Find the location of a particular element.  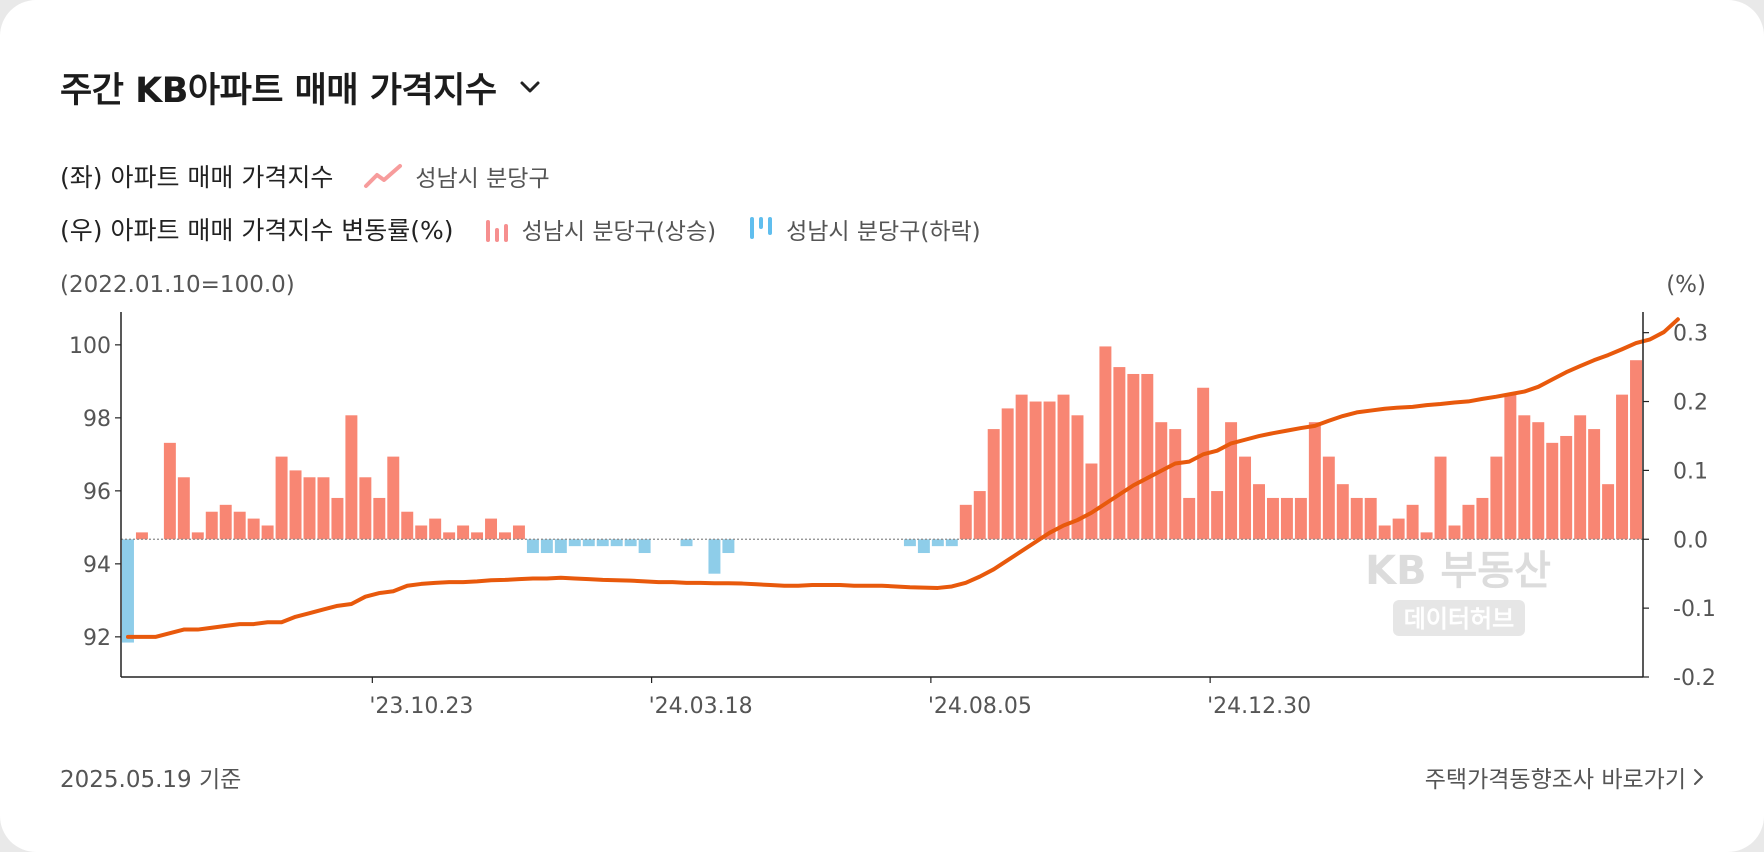

watermark-badge is located at coordinates (1459, 618).